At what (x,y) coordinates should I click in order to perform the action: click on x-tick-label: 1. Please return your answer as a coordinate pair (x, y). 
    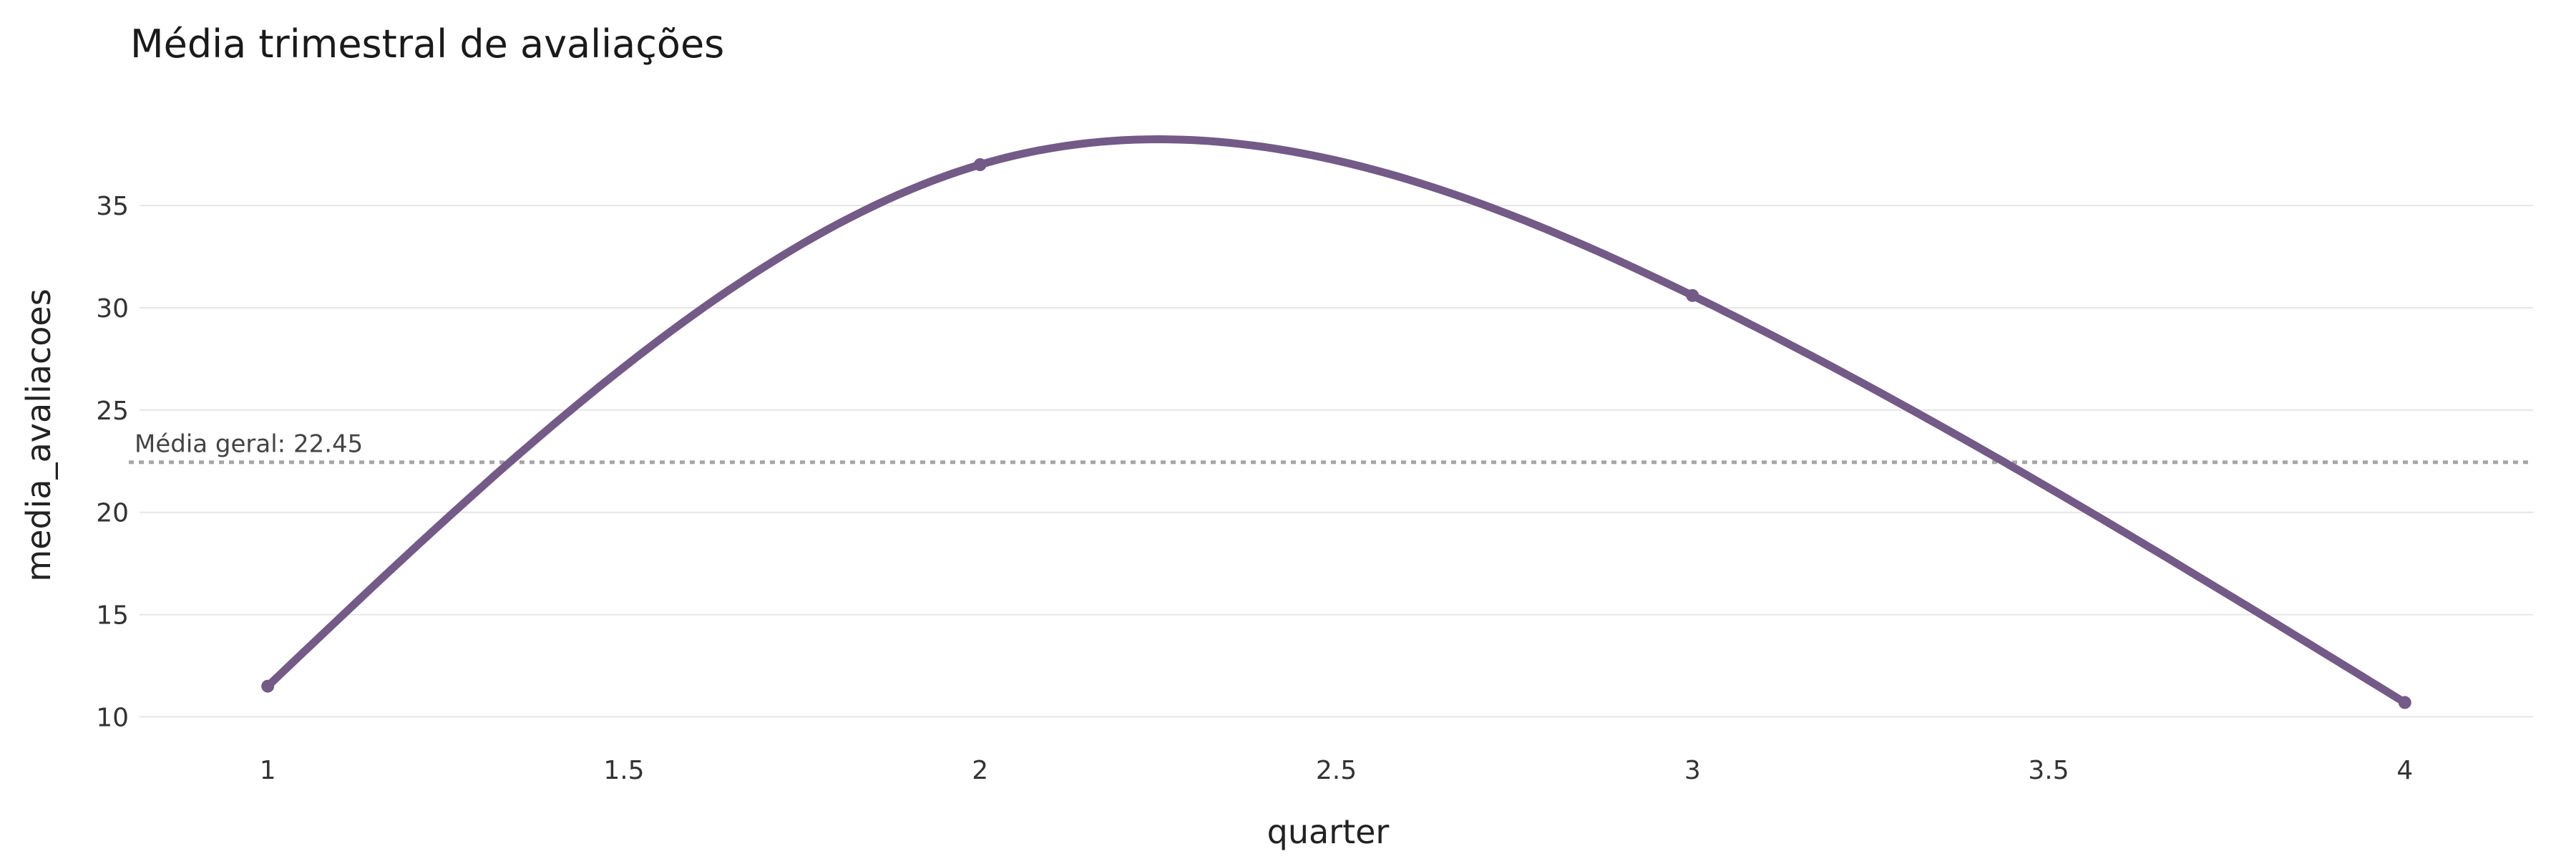
    Looking at the image, I should click on (268, 770).